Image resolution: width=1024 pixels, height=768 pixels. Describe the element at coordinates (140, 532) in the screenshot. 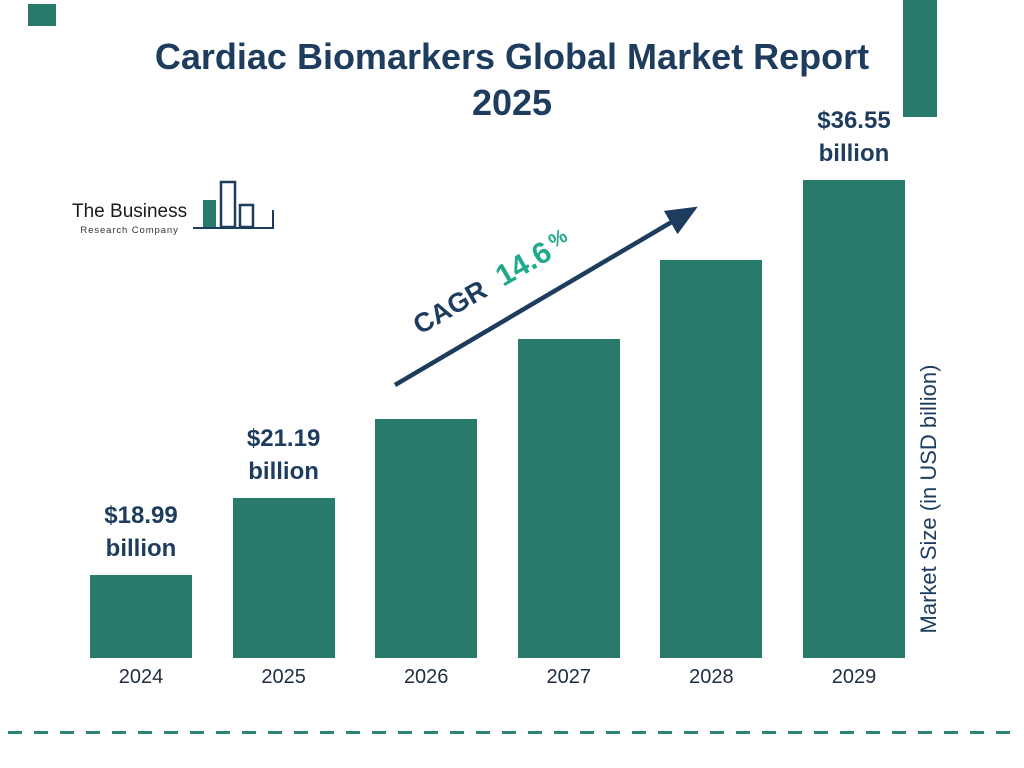

I see `bar-value-label: $18.99 billion` at that location.